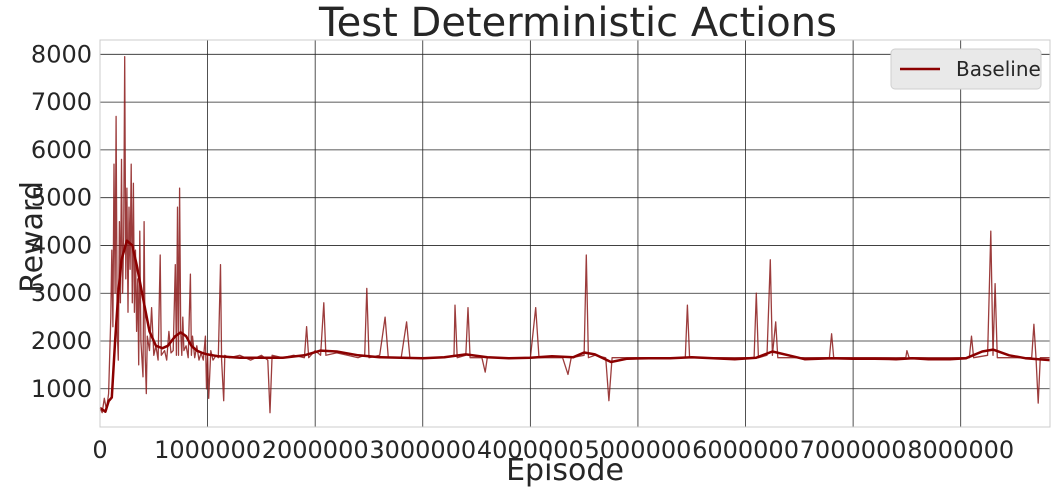 This screenshot has width=1057, height=490. I want to click on y-tick-label: 5000, so click(61, 198).